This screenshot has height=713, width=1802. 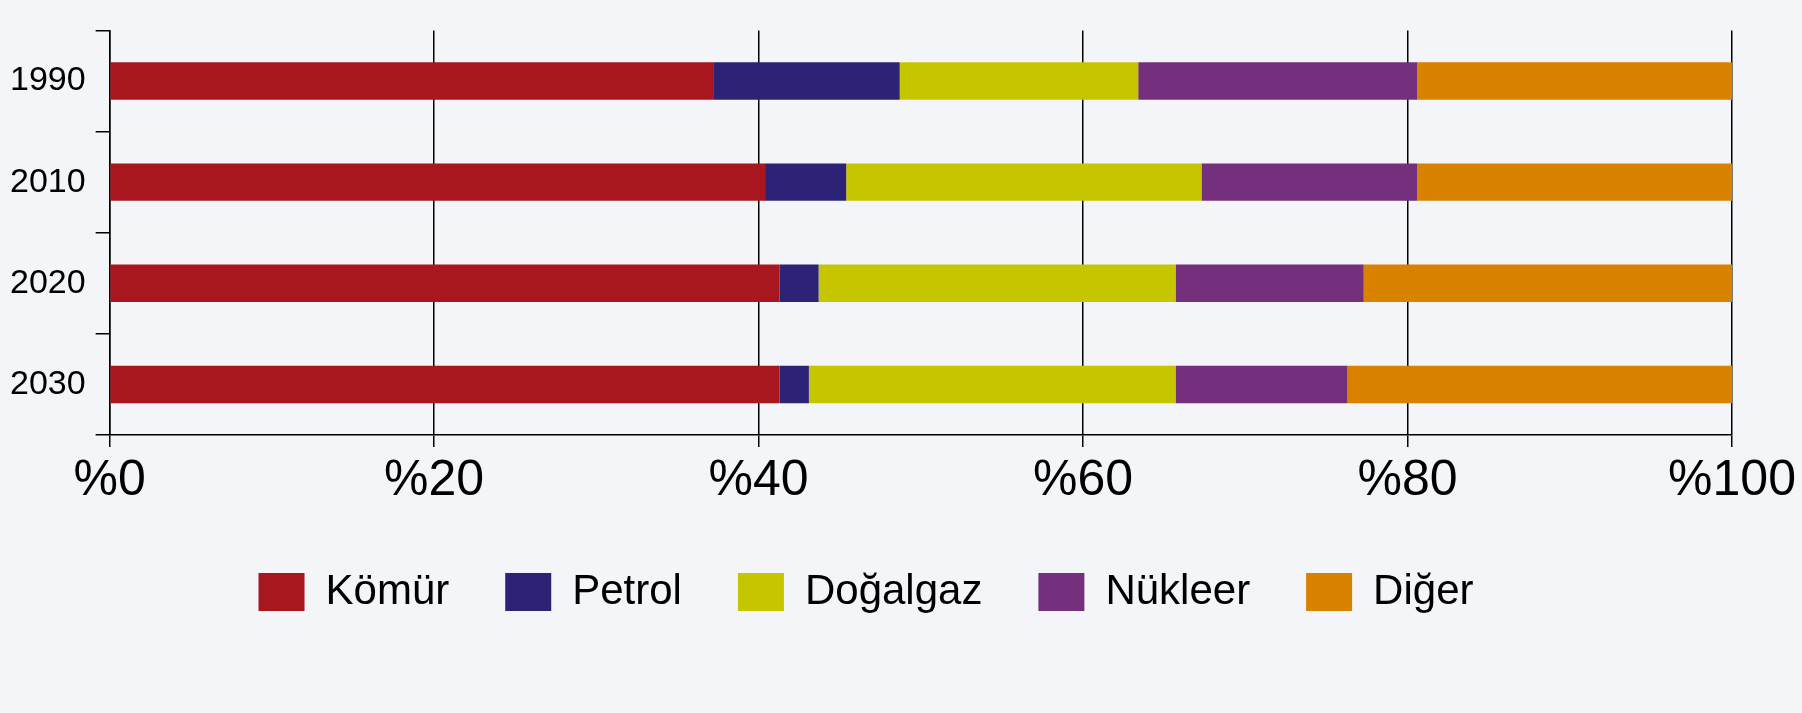 What do you see at coordinates (627, 589) in the screenshot?
I see `legend-label: Petrol` at bounding box center [627, 589].